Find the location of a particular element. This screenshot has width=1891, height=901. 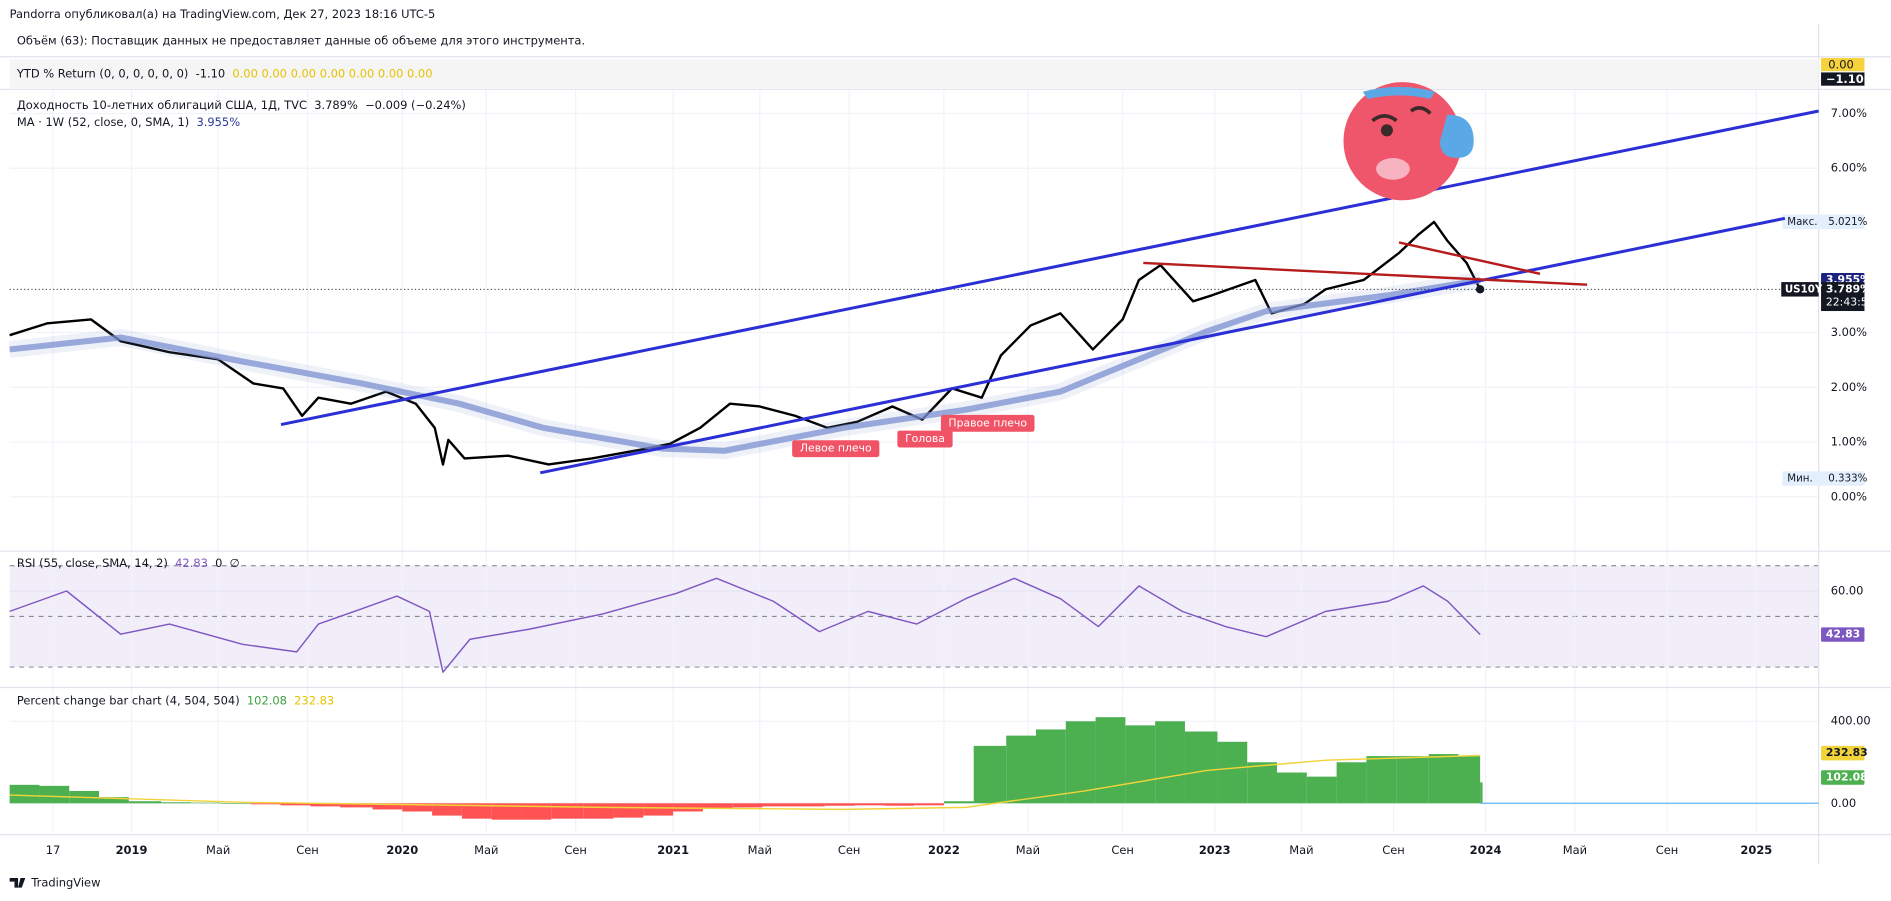

legend-extra: 0 is located at coordinates (218, 563).